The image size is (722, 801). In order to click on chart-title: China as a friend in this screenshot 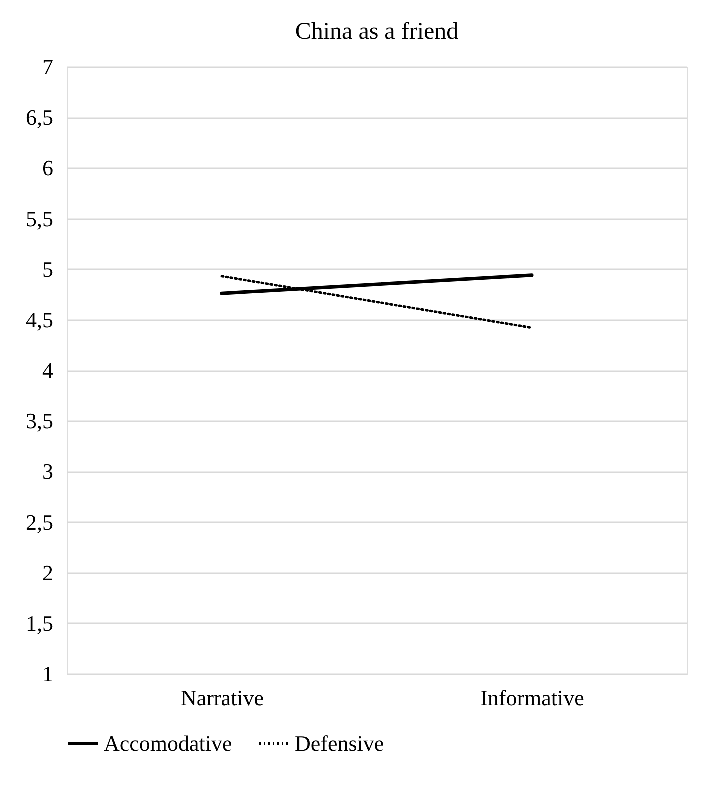, I will do `click(377, 32)`.